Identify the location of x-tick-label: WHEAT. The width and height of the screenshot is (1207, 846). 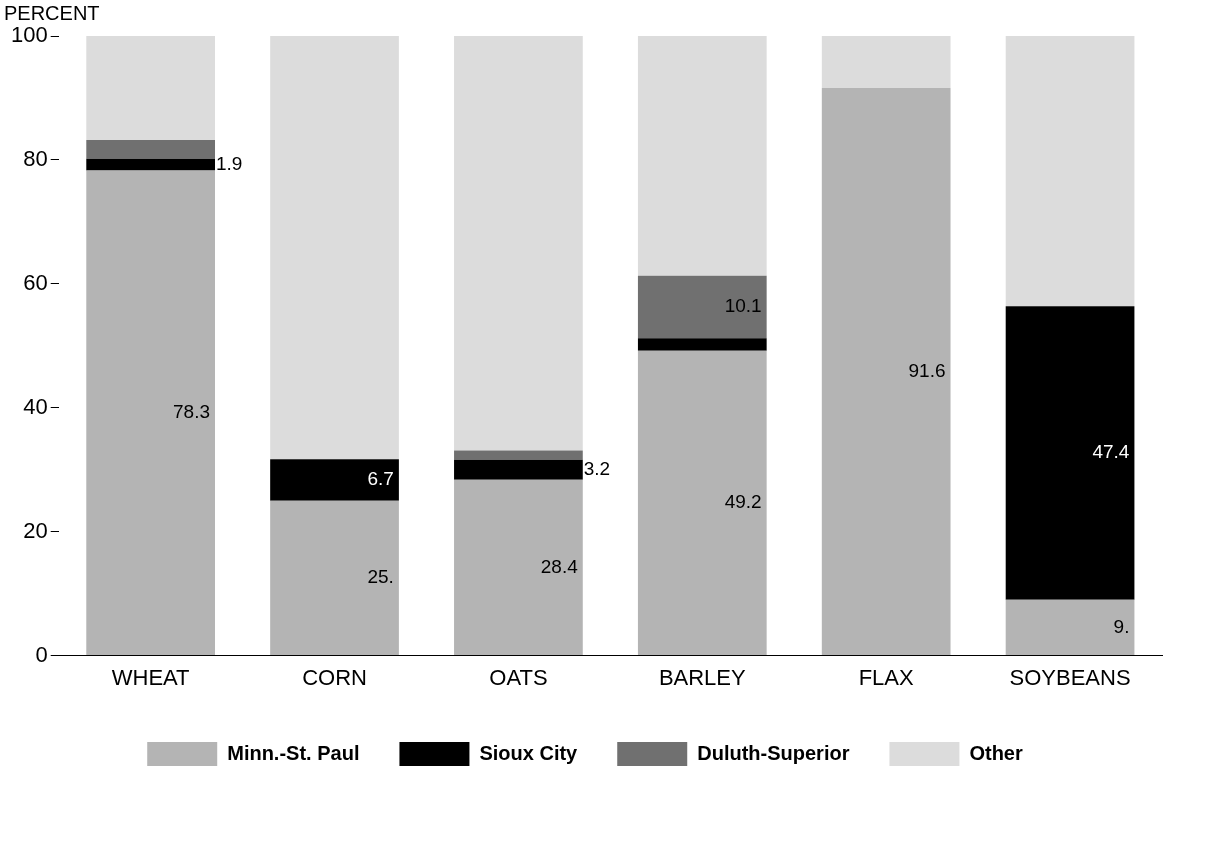
(150, 677).